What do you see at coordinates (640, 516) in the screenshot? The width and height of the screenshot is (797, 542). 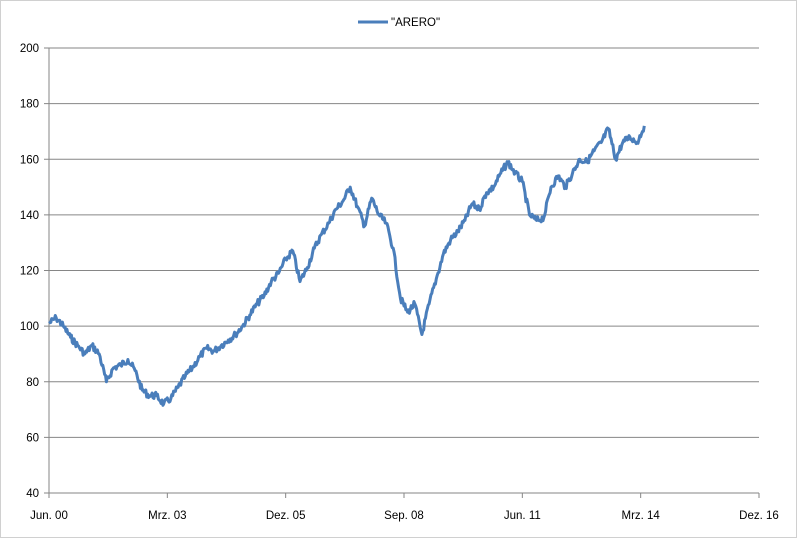 I see `x-tick-label: Mrz. 14` at bounding box center [640, 516].